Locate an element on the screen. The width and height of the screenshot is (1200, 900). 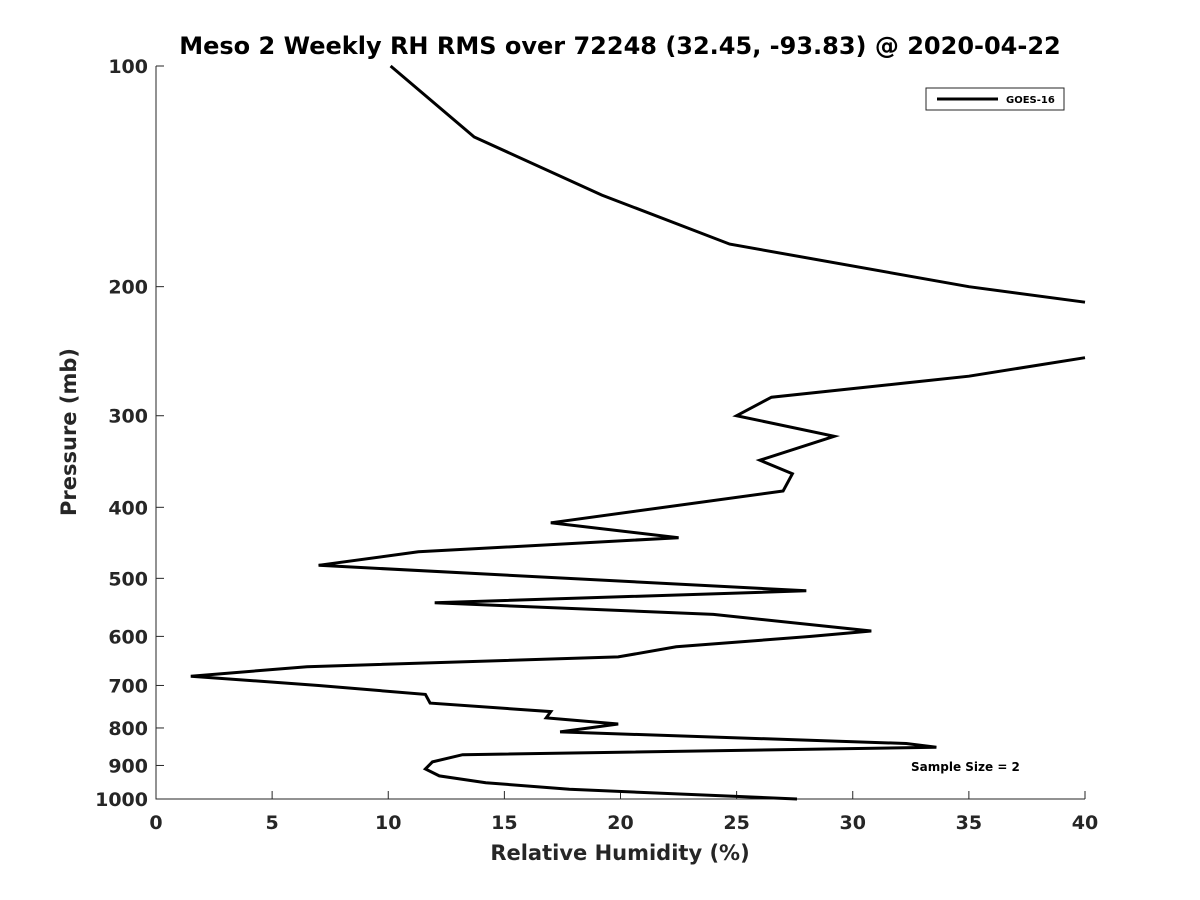
y-tick-label: 700 is located at coordinates (128, 686).